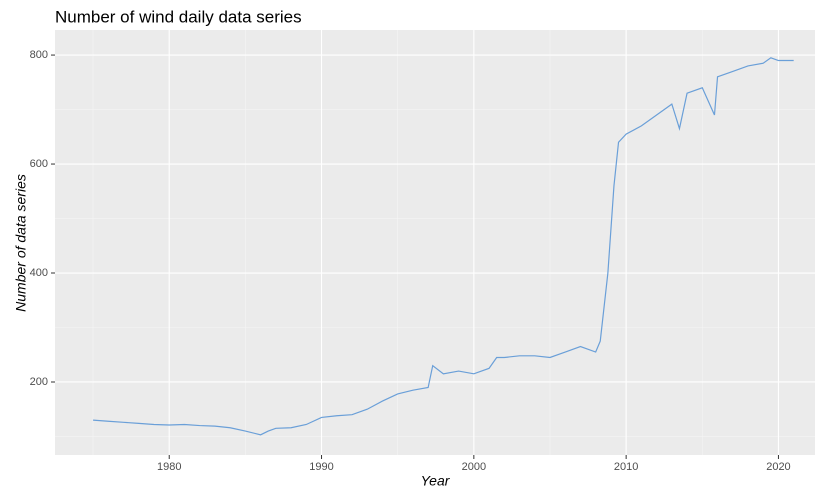  What do you see at coordinates (21, 243) in the screenshot?
I see `y-axis-label: Number of data series` at bounding box center [21, 243].